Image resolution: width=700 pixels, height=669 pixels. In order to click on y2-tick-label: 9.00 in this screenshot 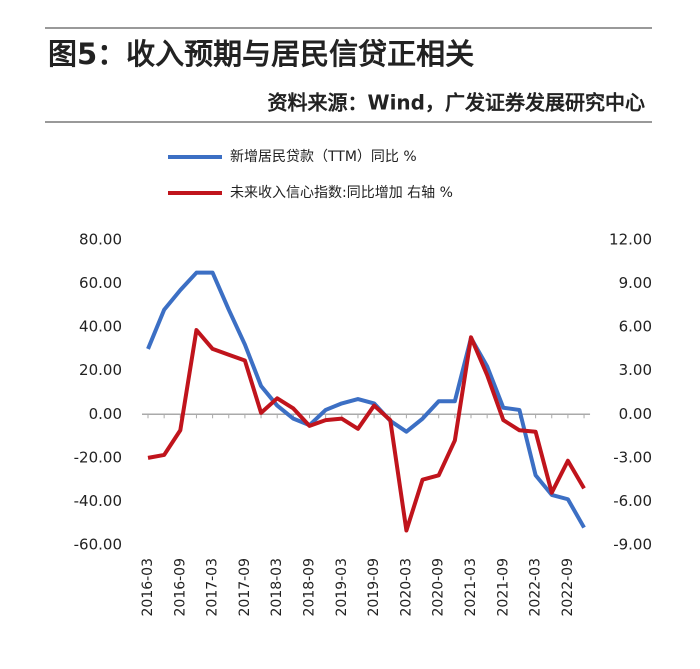, I will do `click(635, 283)`.